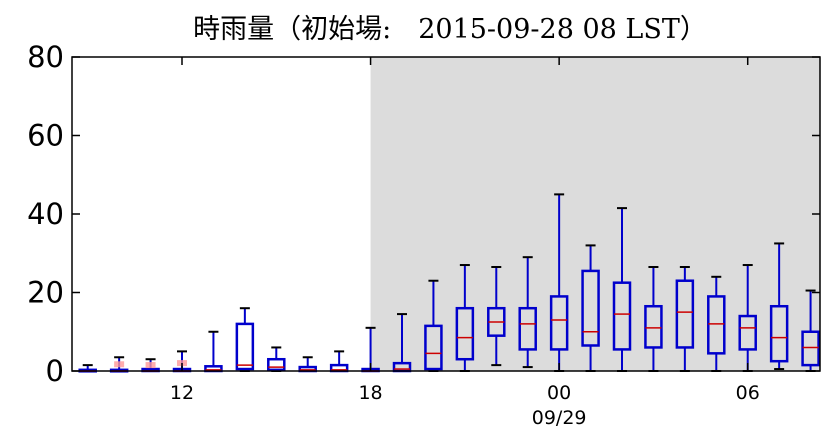 The image size is (823, 433). I want to click on y-tick-label: 0, so click(55, 371).